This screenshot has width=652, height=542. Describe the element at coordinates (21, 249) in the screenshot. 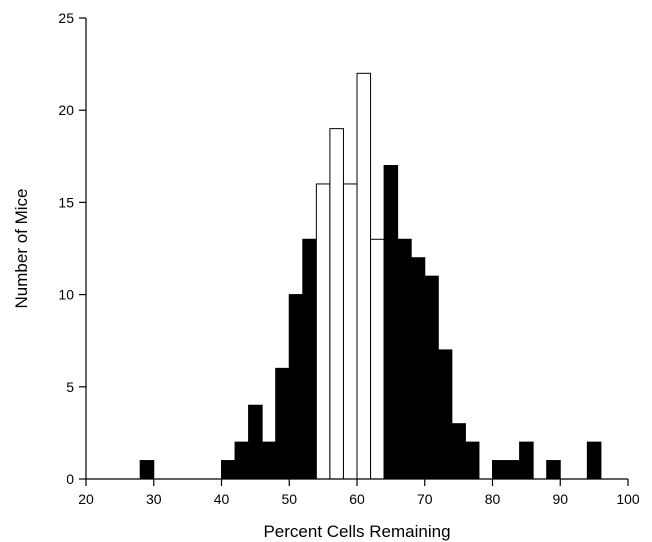

I see `y-axis-label: Number of Mice` at that location.